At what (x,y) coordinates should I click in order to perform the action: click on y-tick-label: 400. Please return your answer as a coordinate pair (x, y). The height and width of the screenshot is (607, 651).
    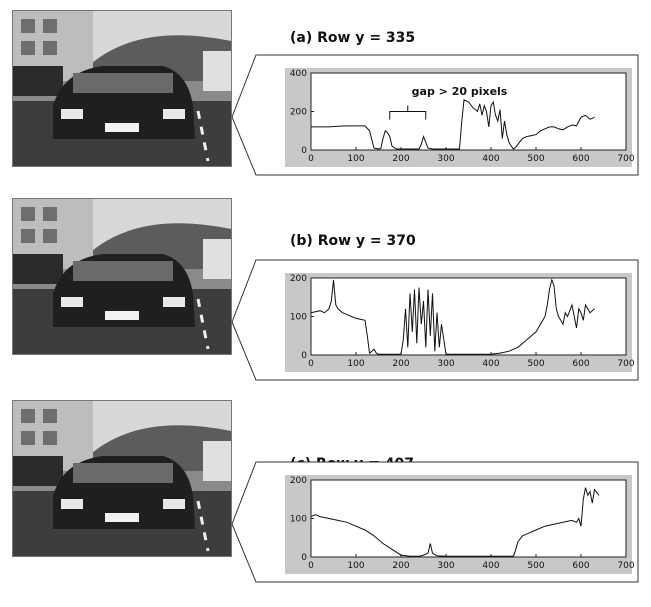
    Looking at the image, I should click on (298, 74).